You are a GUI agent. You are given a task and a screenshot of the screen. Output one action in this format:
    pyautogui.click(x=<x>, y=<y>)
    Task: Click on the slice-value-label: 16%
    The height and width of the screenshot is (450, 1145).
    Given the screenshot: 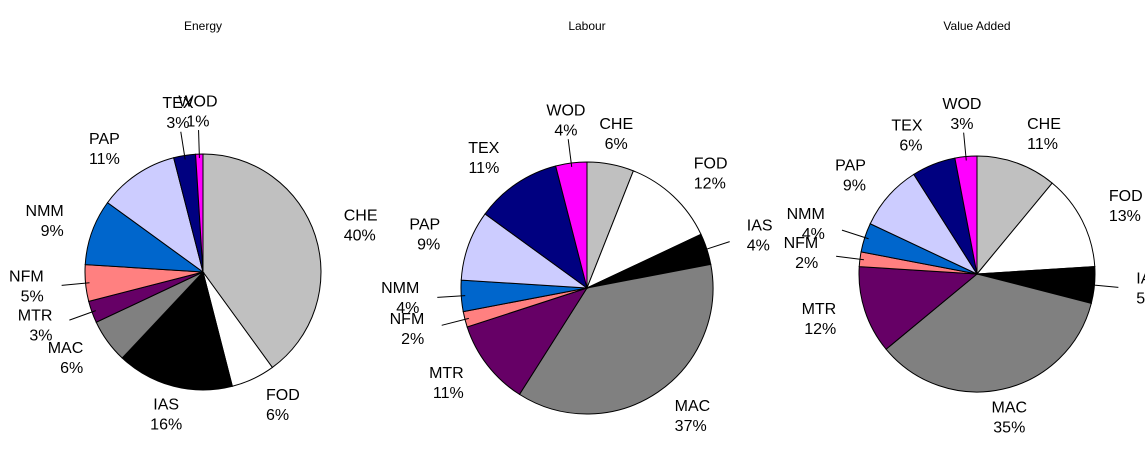 What is the action you would take?
    pyautogui.click(x=166, y=425)
    